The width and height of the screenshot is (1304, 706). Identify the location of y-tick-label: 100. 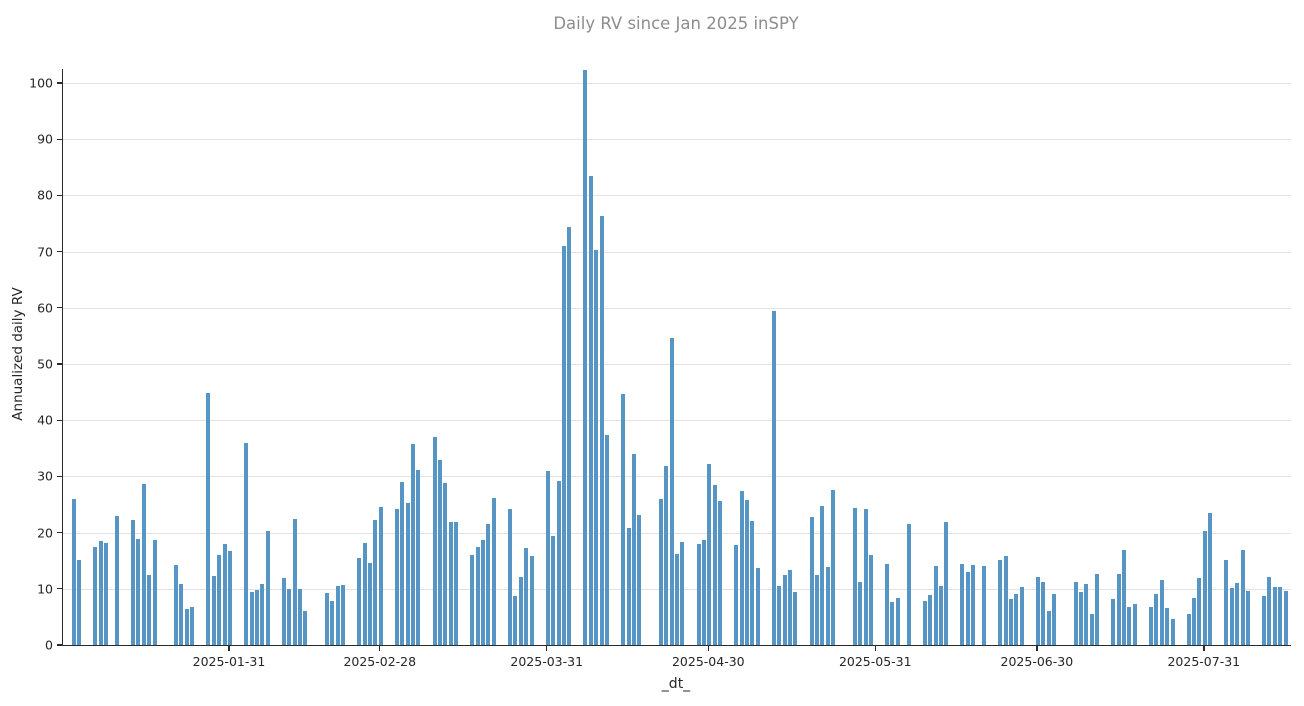
(41, 83).